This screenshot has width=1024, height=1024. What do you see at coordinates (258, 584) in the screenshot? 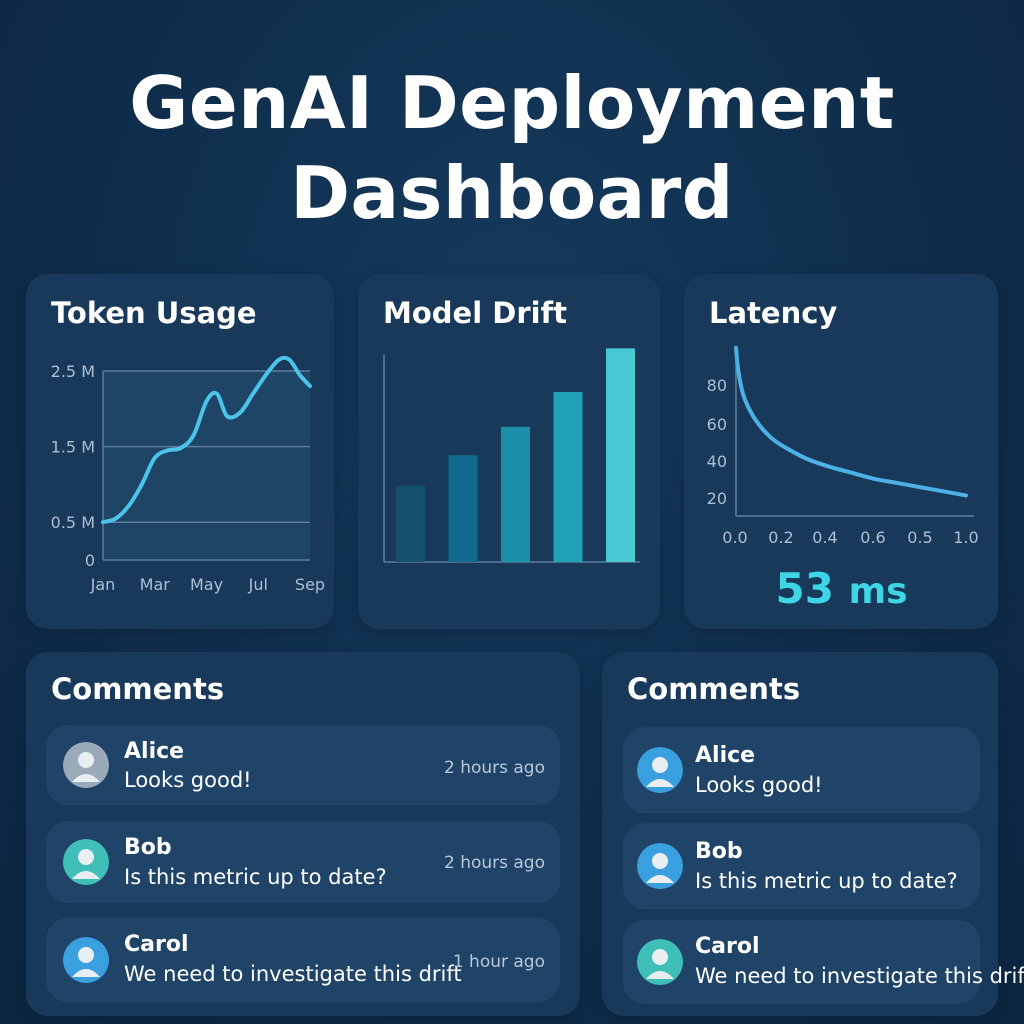
I see `x-tick-label: Jul` at bounding box center [258, 584].